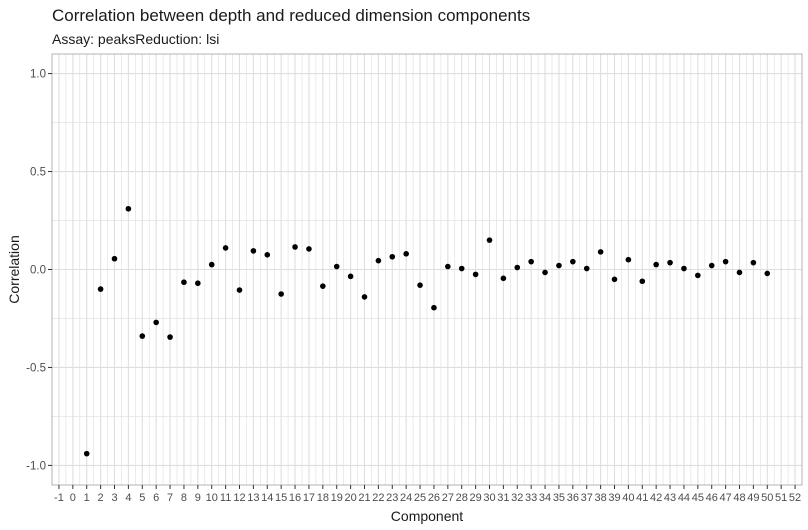 The image size is (808, 530). Describe the element at coordinates (434, 498) in the screenshot. I see `x-tick-label: 26` at that location.